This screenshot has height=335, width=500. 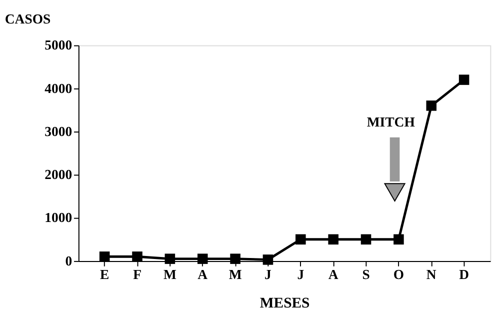 What do you see at coordinates (105, 274) in the screenshot?
I see `x-tick-label: E` at bounding box center [105, 274].